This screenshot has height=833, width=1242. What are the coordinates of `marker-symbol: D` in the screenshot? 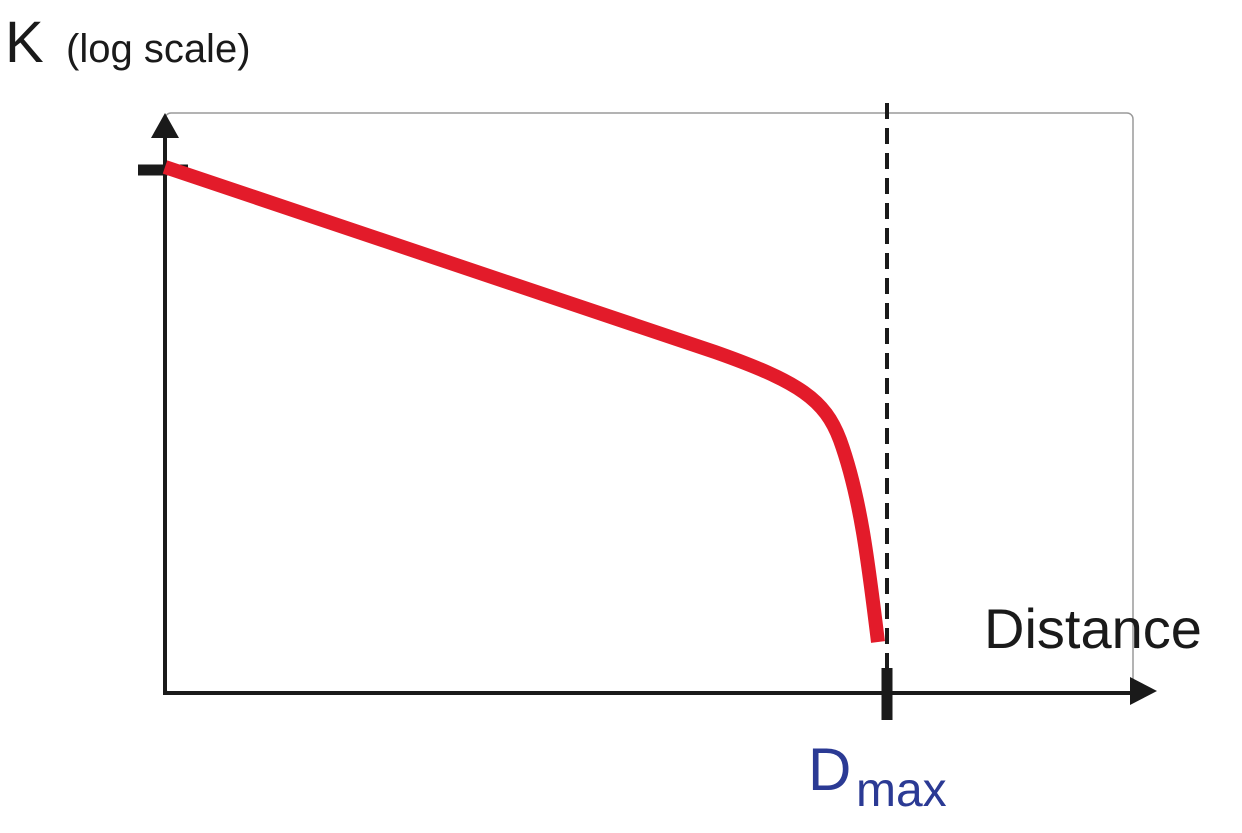 It's located at (829, 769).